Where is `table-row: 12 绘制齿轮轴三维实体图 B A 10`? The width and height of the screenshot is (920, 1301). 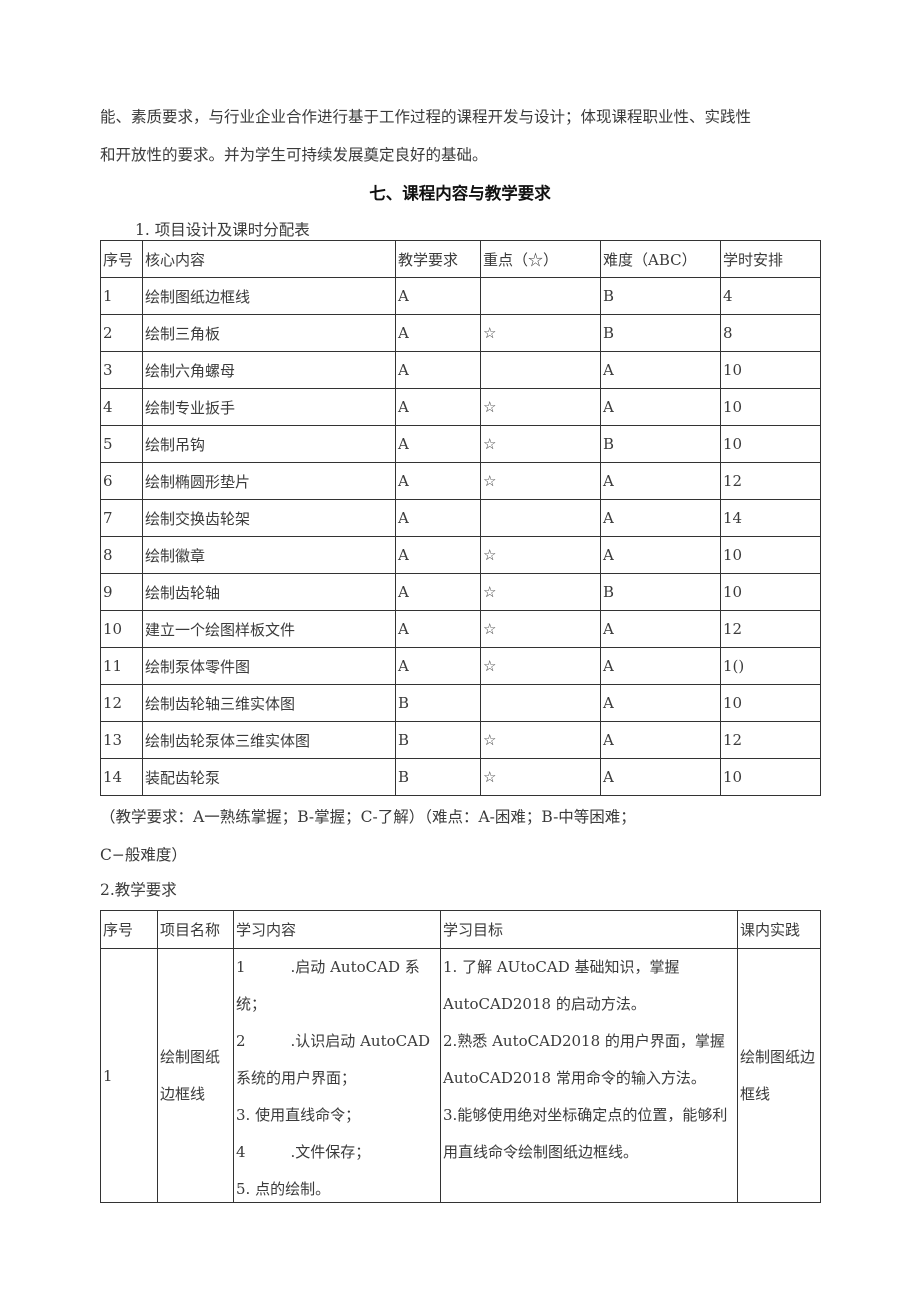 table-row: 12 绘制齿轮轴三维实体图 B A 10 is located at coordinates (460, 703).